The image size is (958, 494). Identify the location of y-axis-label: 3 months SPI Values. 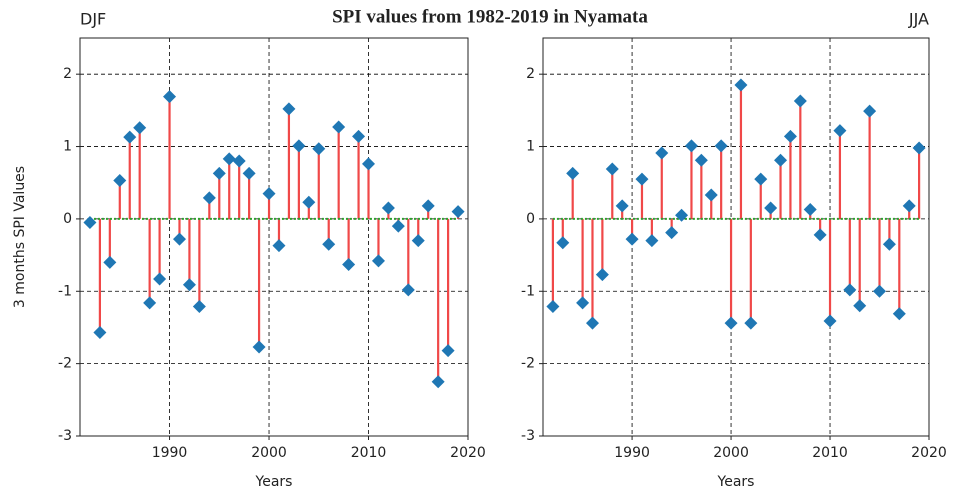
(20, 237).